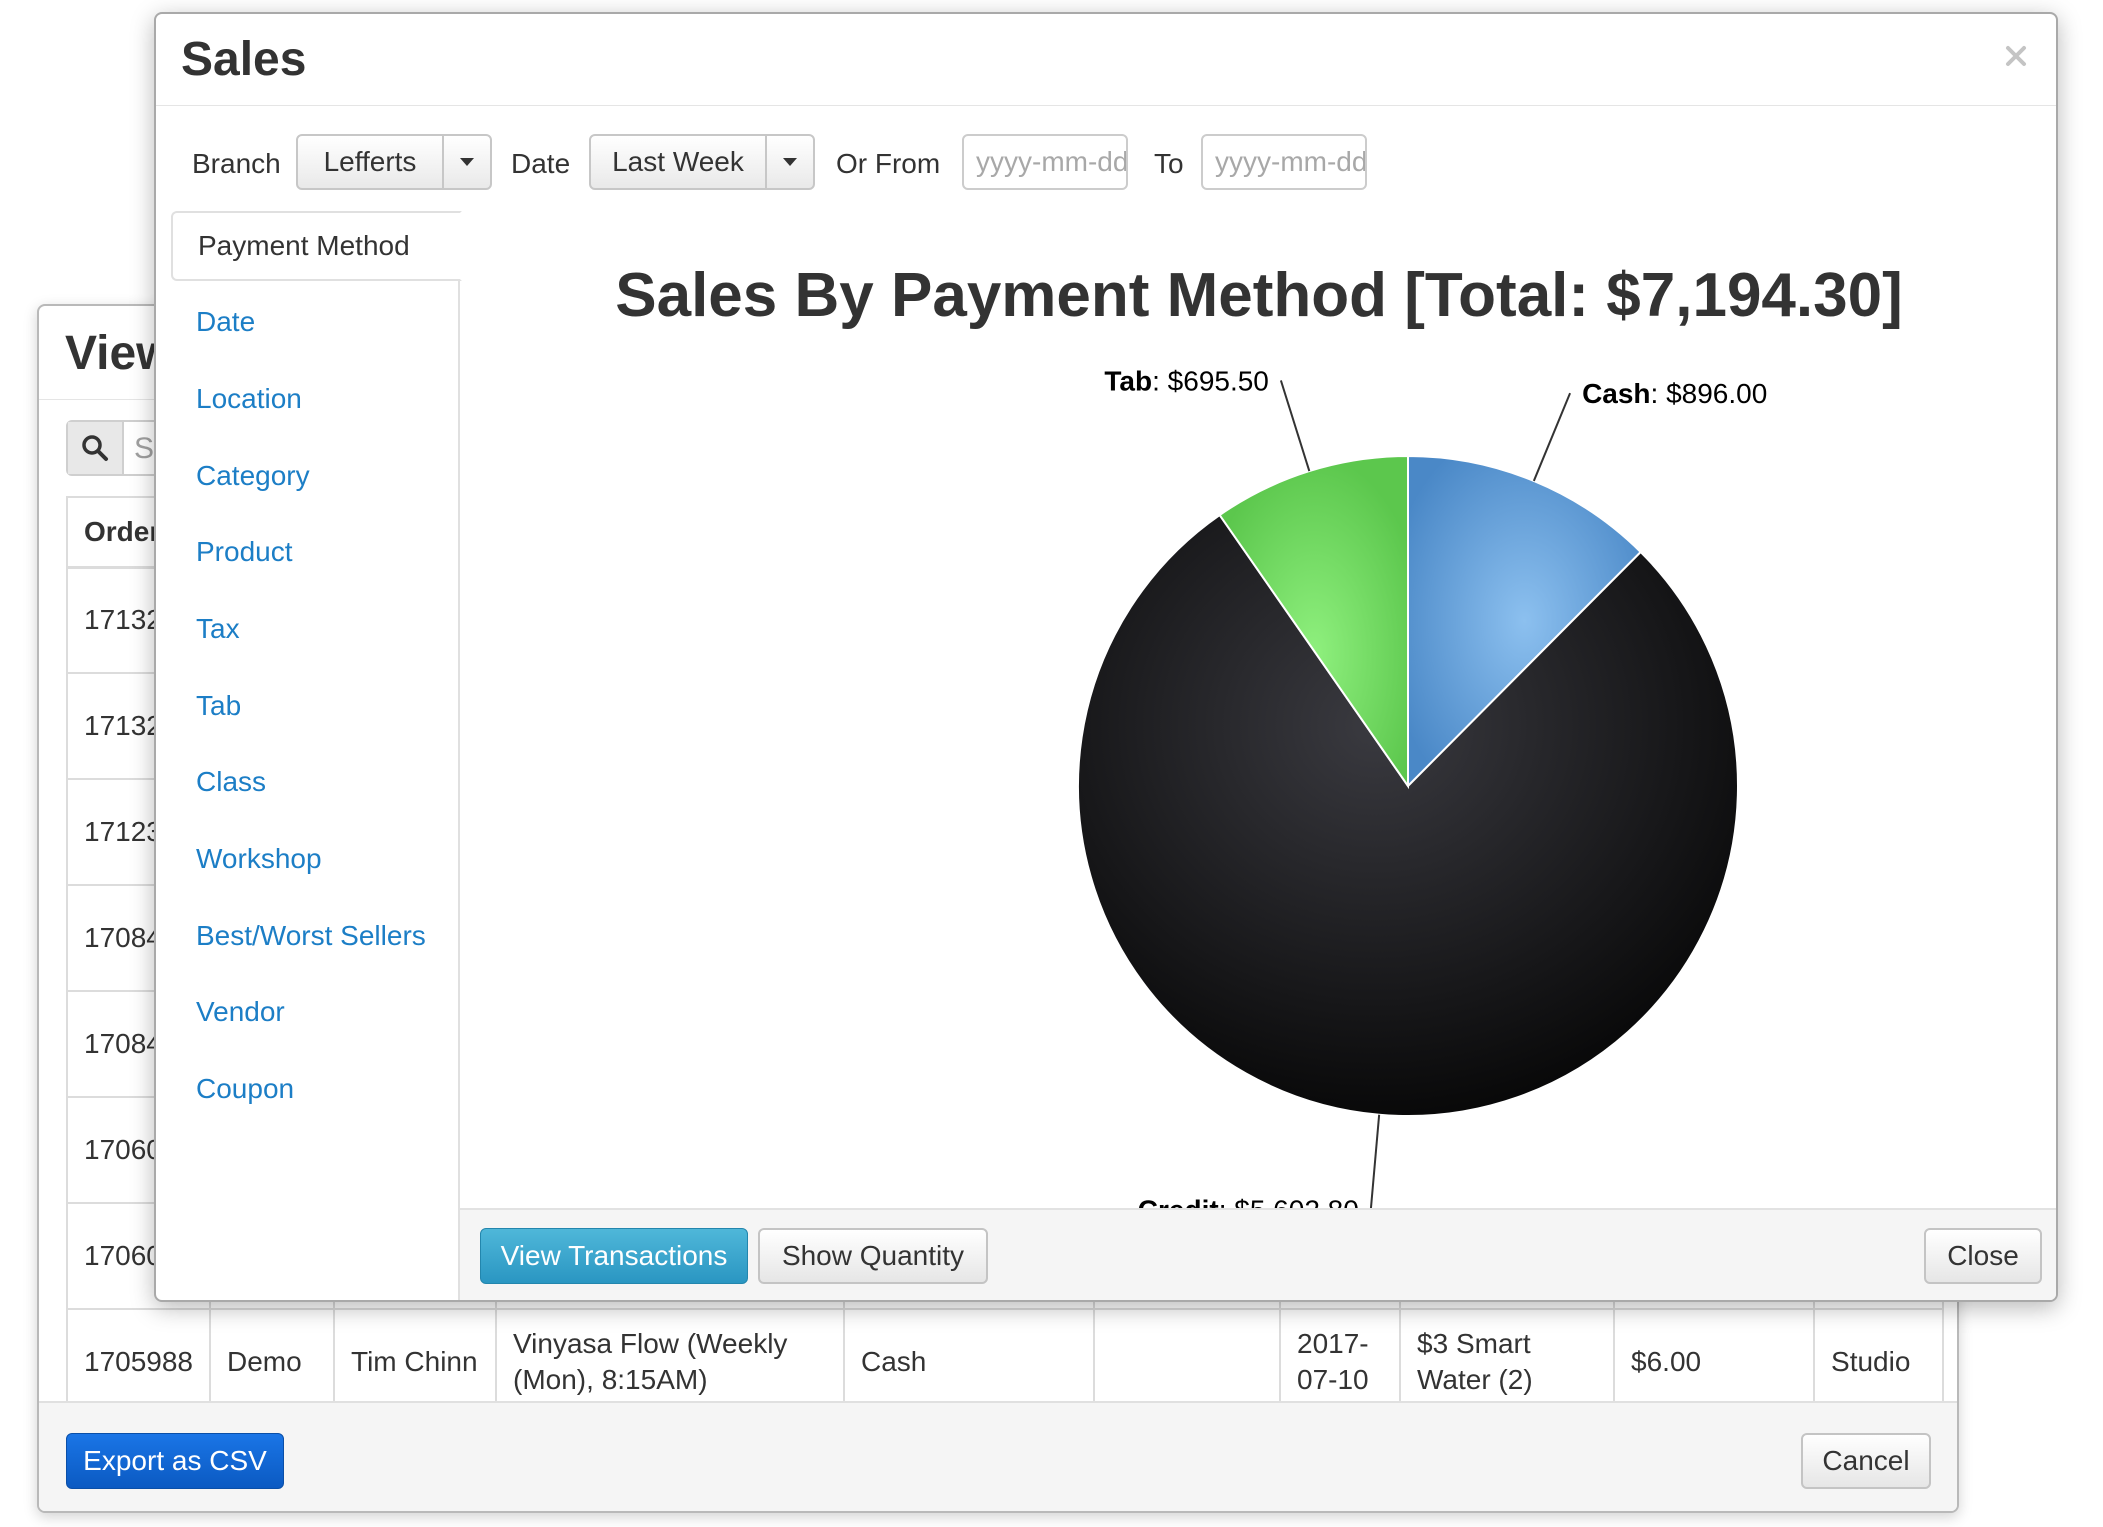 Image resolution: width=2103 pixels, height=1527 pixels. I want to click on branch-value: Lefferts, so click(370, 161).